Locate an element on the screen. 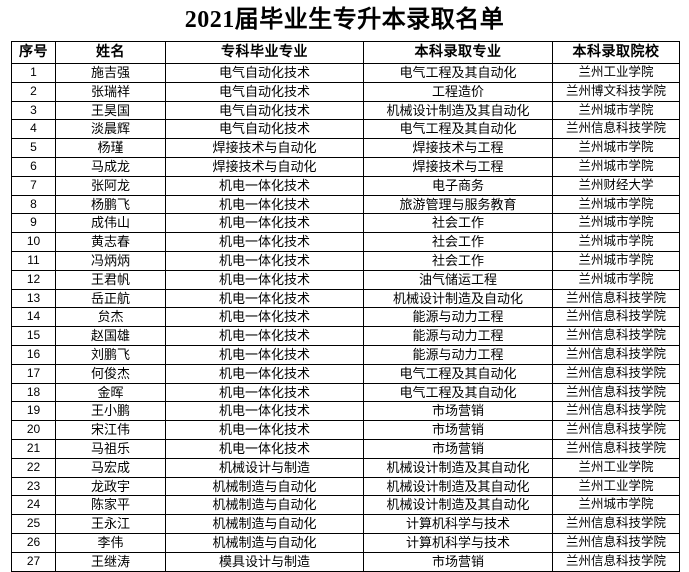 This screenshot has height=572, width=689. table-row: 7 张阿龙 机电一体化技术 电子商务 兰州财经大学 is located at coordinates (345, 185).